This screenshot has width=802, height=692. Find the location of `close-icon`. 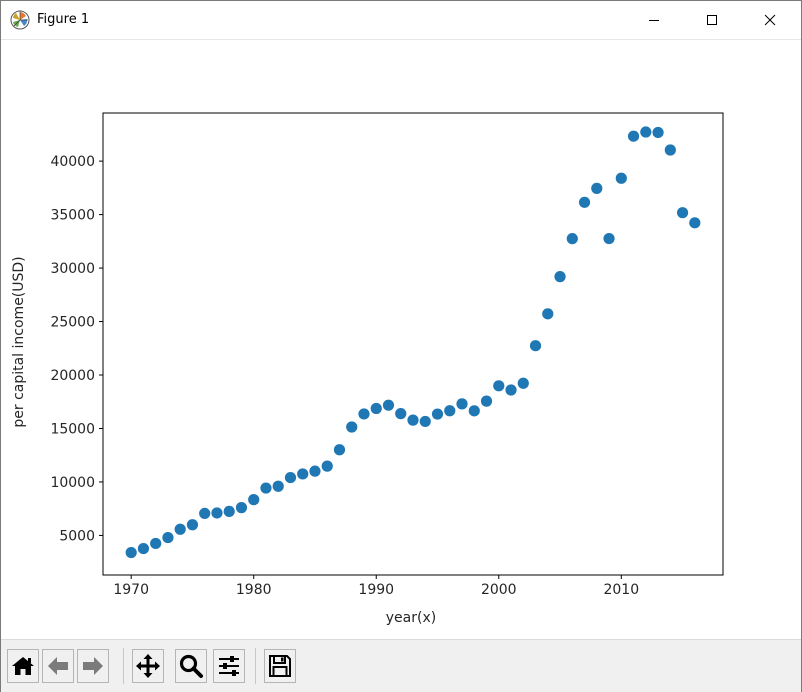

close-icon is located at coordinates (770, 20).